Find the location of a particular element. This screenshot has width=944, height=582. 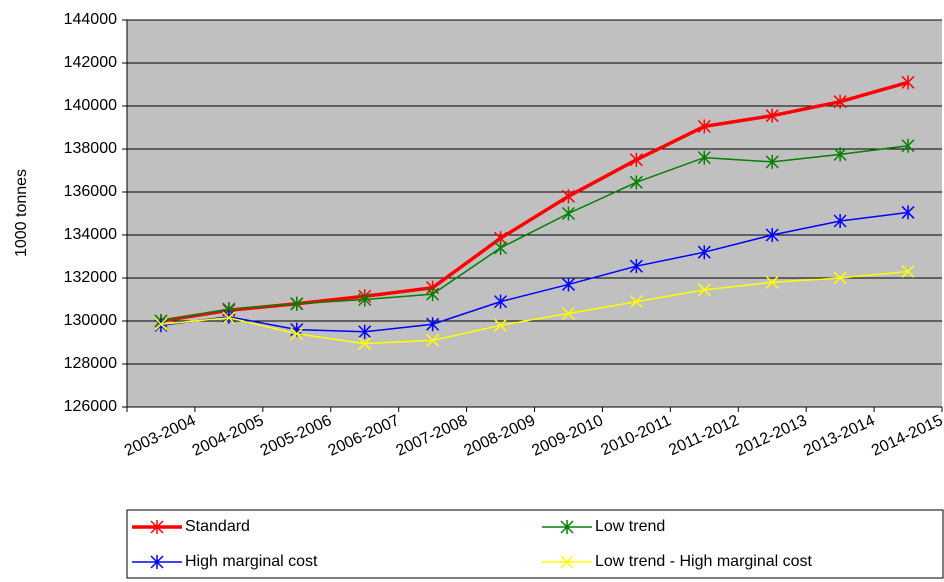

legend-label: Low trend is located at coordinates (630, 526).